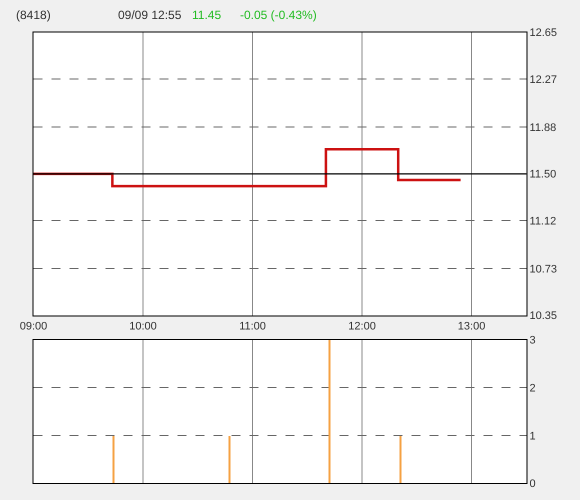 This screenshot has width=580, height=500. What do you see at coordinates (34, 326) in the screenshot?
I see `x-tick-label: 09:00` at bounding box center [34, 326].